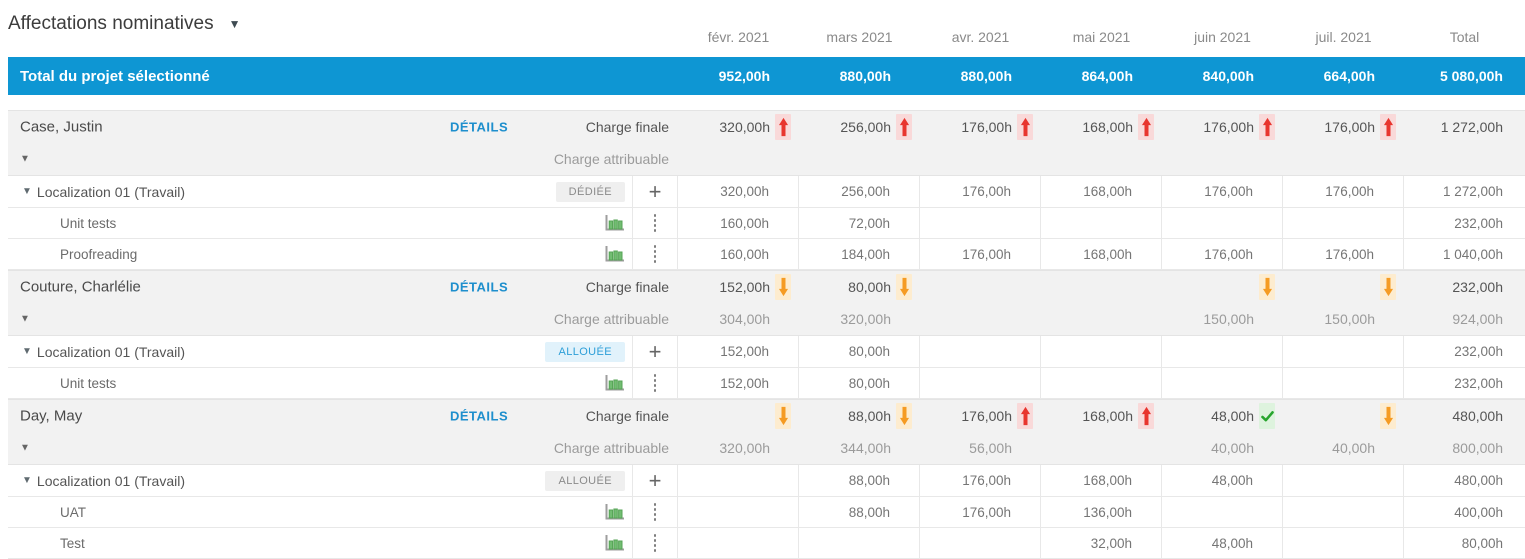 The width and height of the screenshot is (1525, 559). What do you see at coordinates (738, 76) in the screenshot?
I see `project-total-cell: 952,00h` at bounding box center [738, 76].